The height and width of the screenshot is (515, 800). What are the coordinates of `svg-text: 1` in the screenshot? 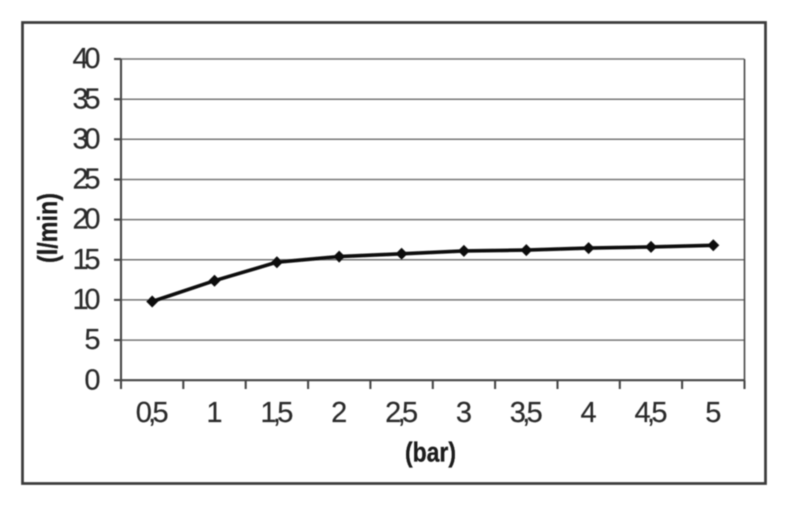 It's located at (214, 413).